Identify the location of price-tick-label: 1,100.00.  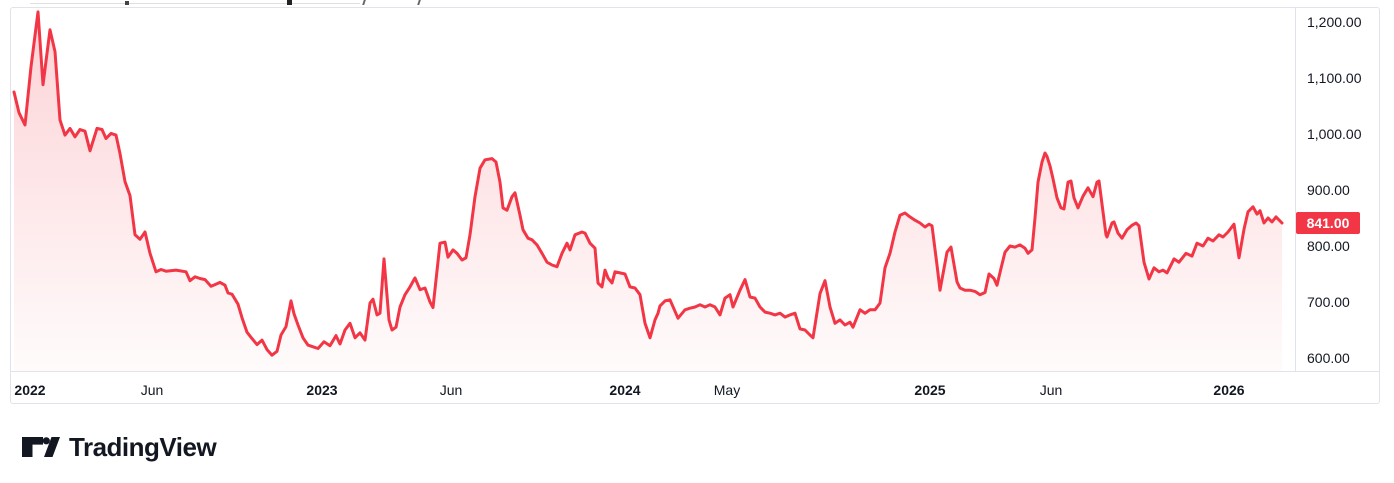
(1334, 78).